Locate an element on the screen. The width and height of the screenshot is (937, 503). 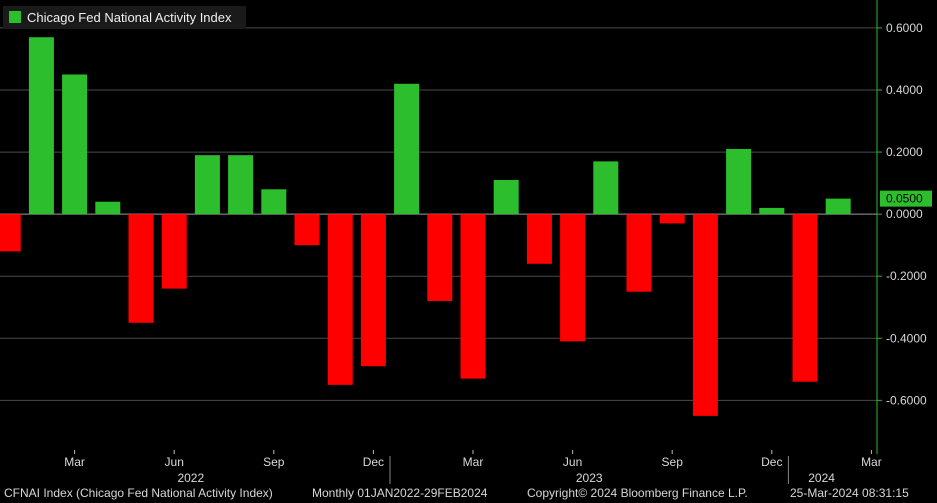
y-tick-label: 0.4000 is located at coordinates (904, 90).